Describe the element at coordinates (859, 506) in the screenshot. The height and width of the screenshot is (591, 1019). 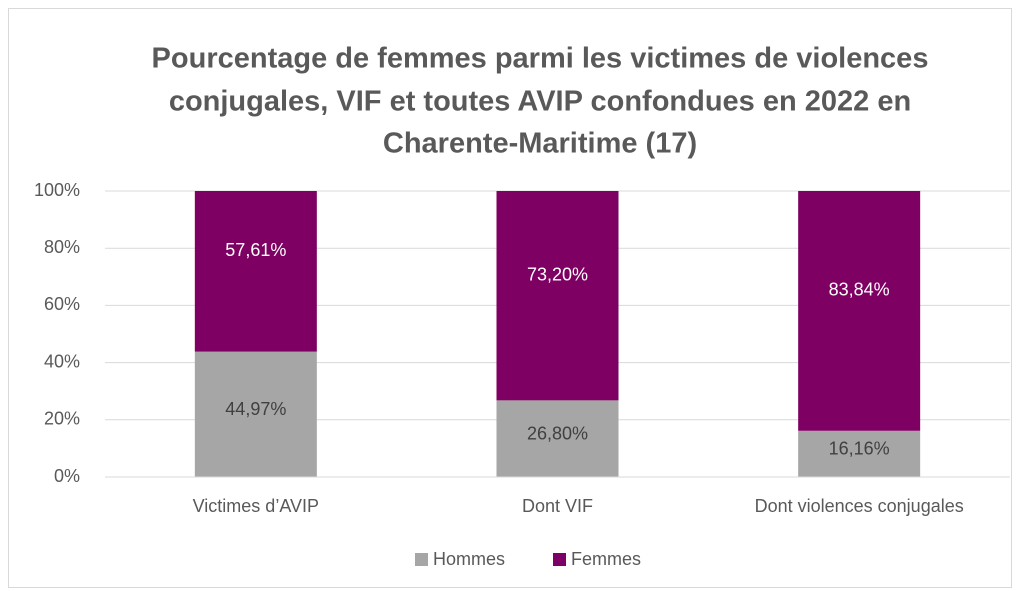
I see `x-tick-label: Dont violences conjugales` at that location.